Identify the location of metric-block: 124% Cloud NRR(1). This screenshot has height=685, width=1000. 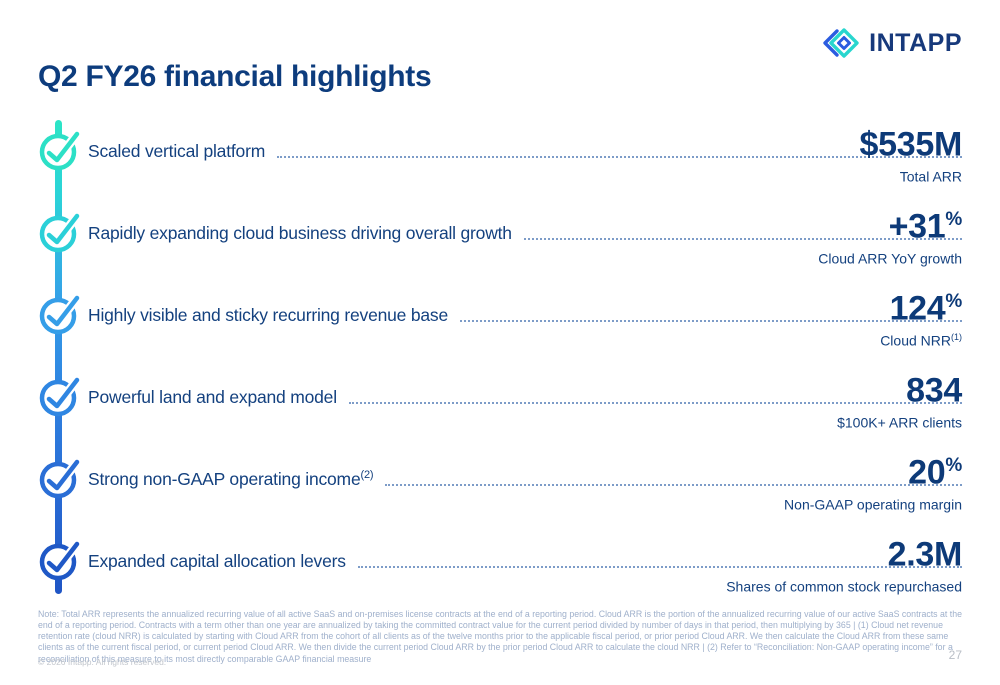
(921, 315).